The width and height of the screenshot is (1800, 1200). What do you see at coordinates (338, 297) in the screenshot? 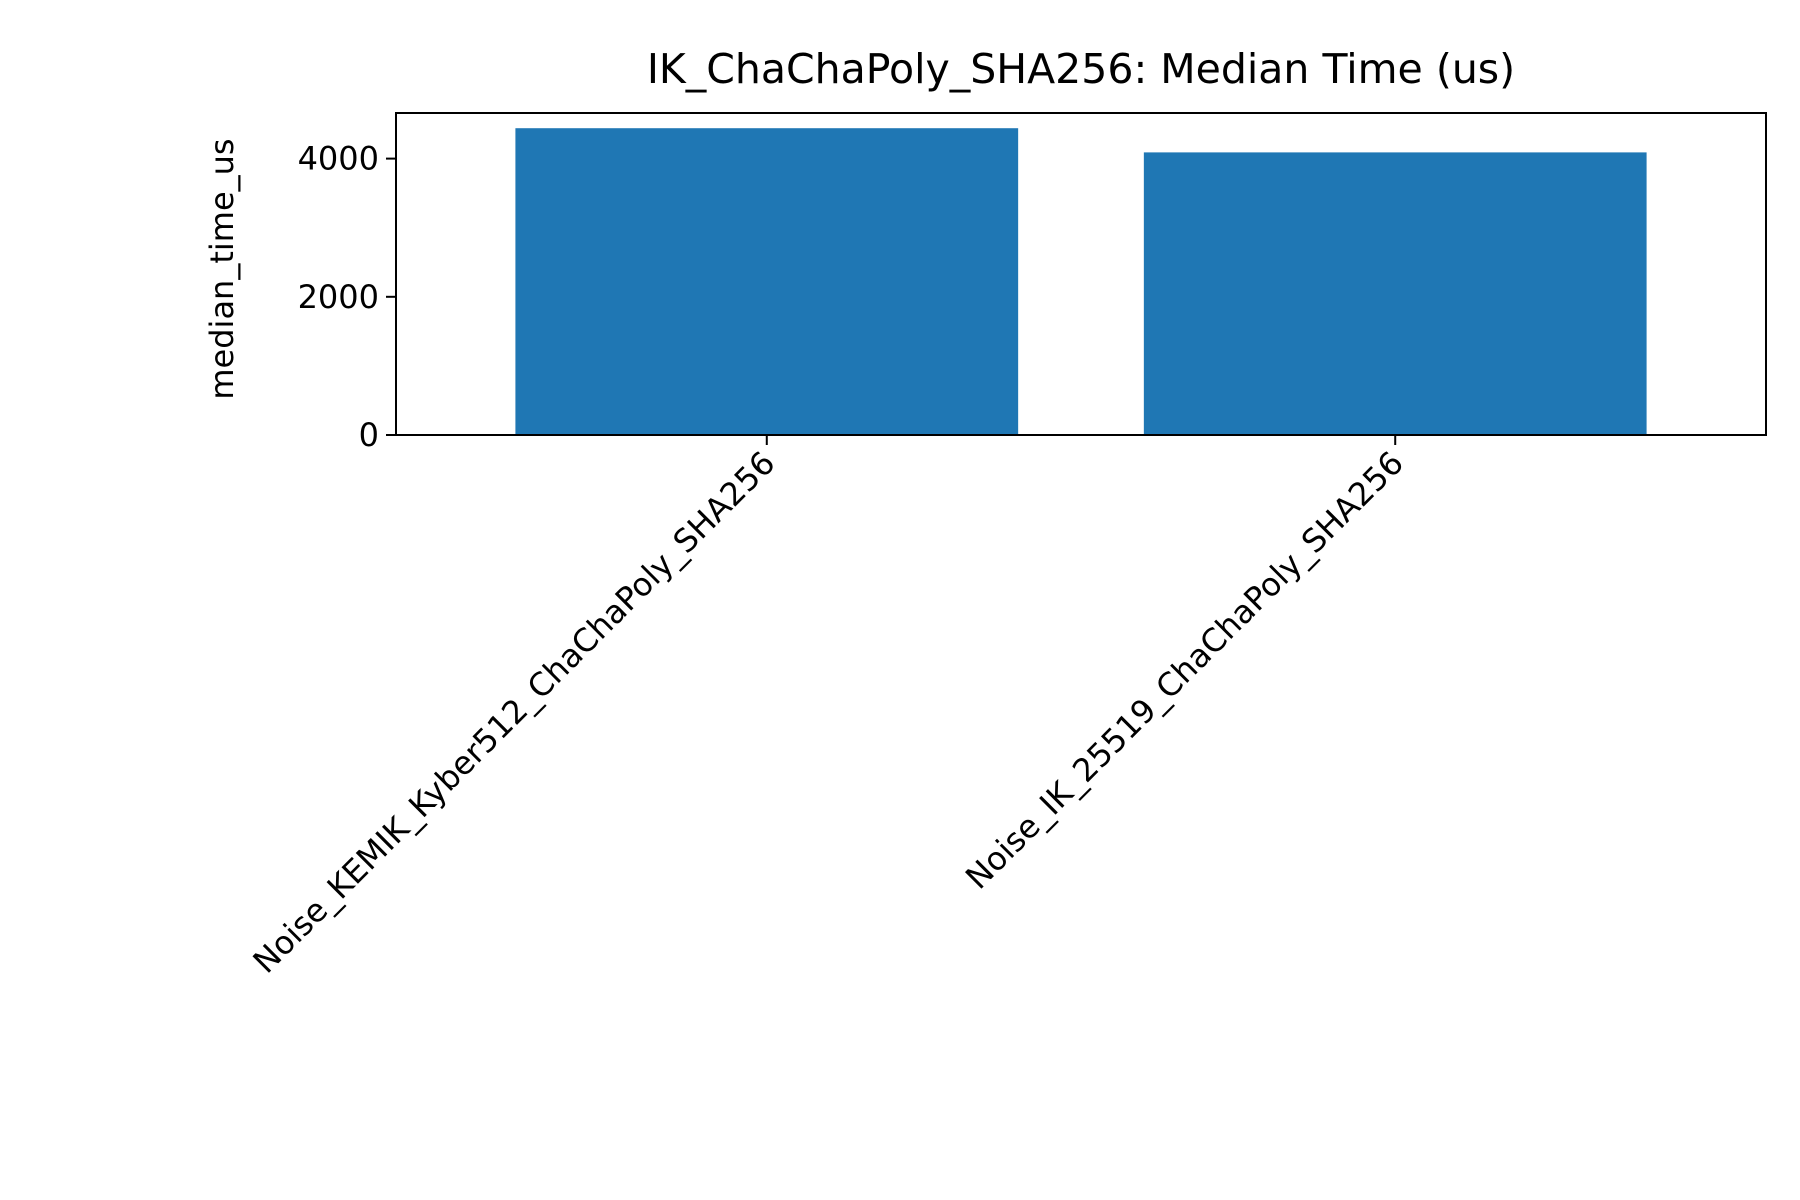
I see `y-tick-label-1: 2000` at bounding box center [338, 297].